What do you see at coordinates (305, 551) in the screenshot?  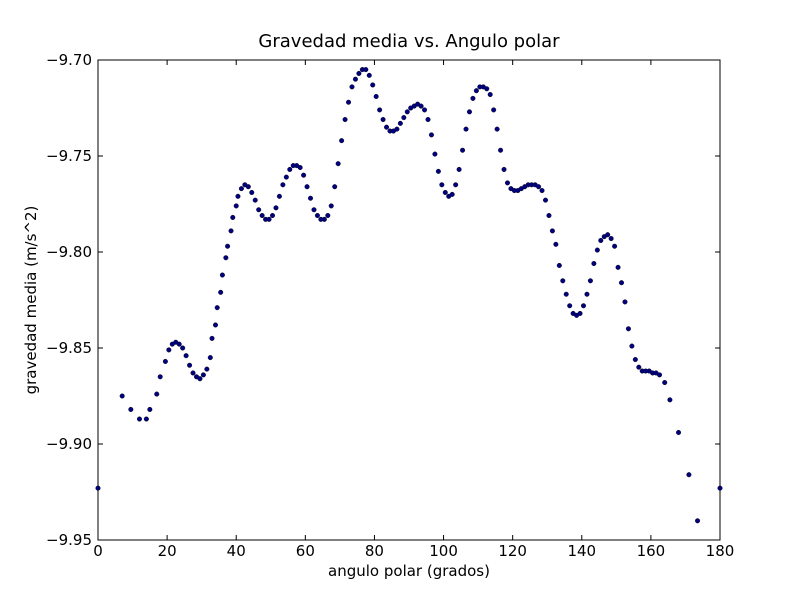 I see `x-tick-label: 60` at bounding box center [305, 551].